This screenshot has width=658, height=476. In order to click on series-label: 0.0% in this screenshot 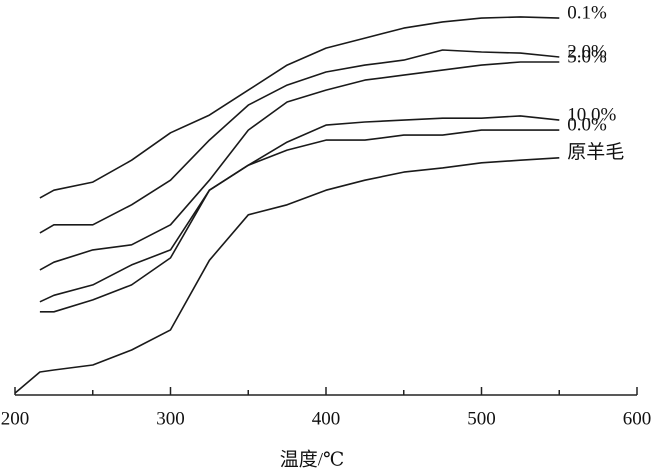, I will do `click(587, 124)`.